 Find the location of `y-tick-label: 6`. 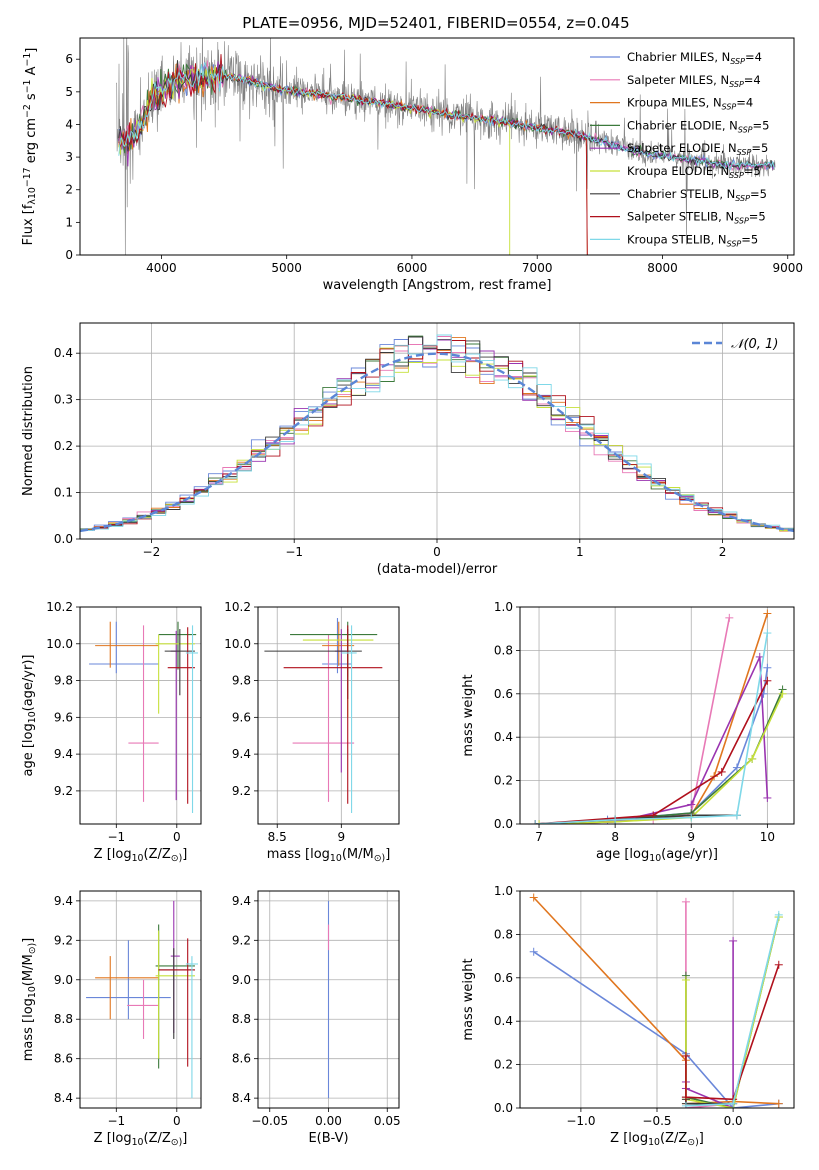

y-tick-label: 6 is located at coordinates (69, 59).